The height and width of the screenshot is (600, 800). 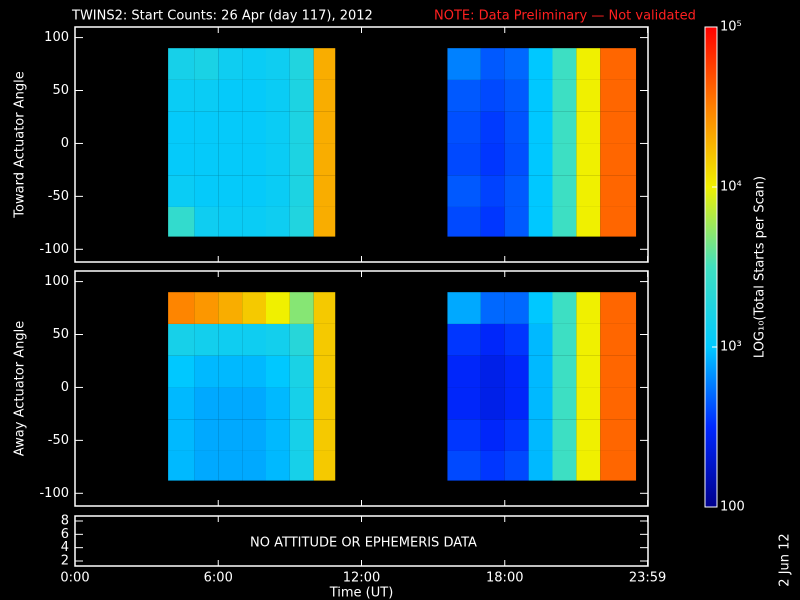 I want to click on x-axis-label: Time (UT), so click(x=361, y=593).